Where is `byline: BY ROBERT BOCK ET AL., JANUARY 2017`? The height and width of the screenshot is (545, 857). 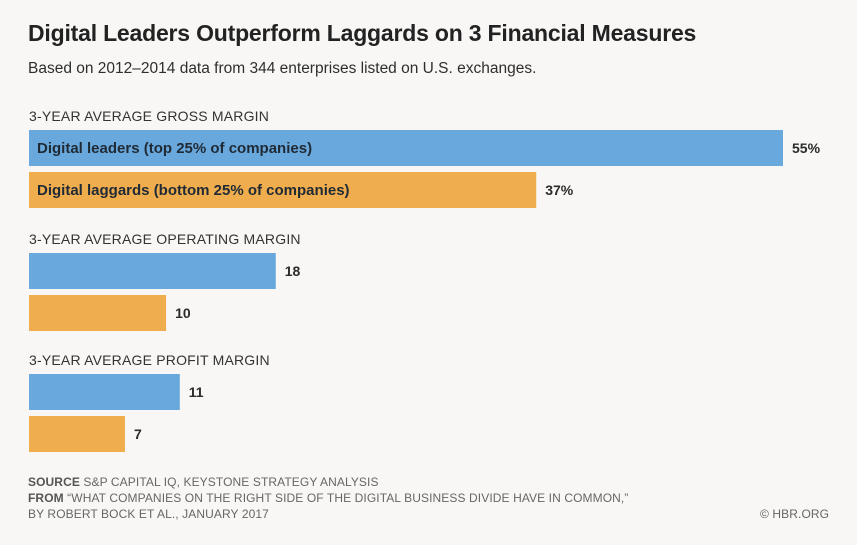
byline: BY ROBERT BOCK ET AL., JANUARY 2017 is located at coordinates (148, 514).